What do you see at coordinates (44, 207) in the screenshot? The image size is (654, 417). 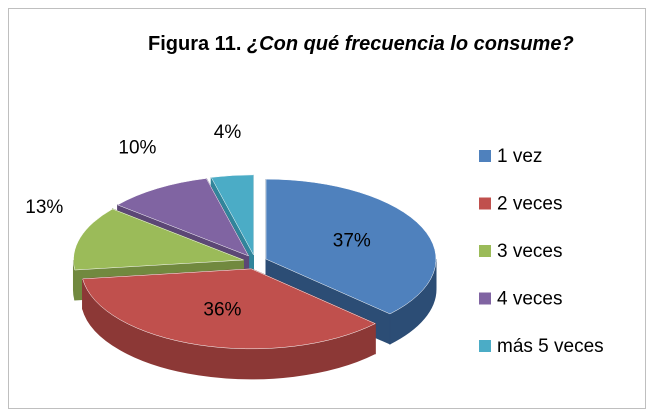 I see `data-label: 13%` at bounding box center [44, 207].